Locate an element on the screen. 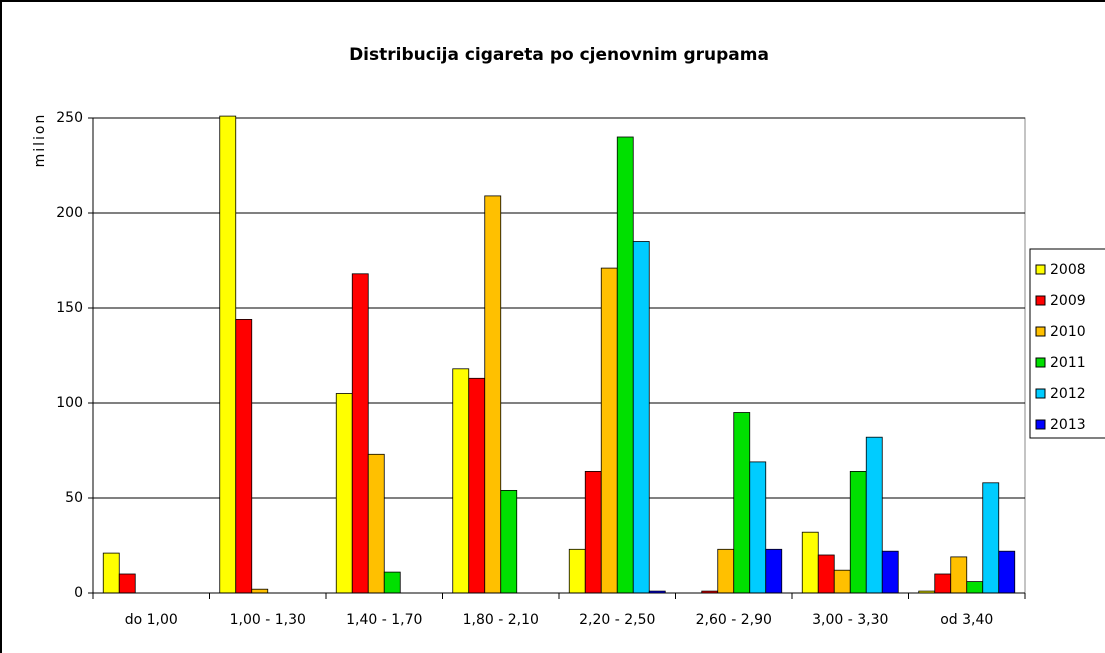 The image size is (1105, 653). x-tick-label: 2,60 - 2,90 is located at coordinates (734, 620).